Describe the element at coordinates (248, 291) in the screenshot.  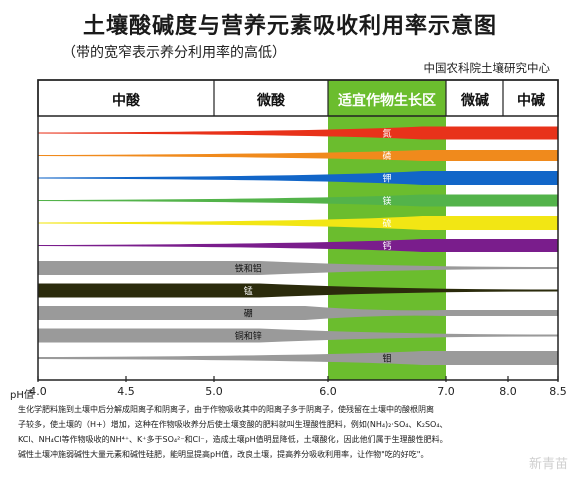
I see `nutrient-label: 锰` at that location.